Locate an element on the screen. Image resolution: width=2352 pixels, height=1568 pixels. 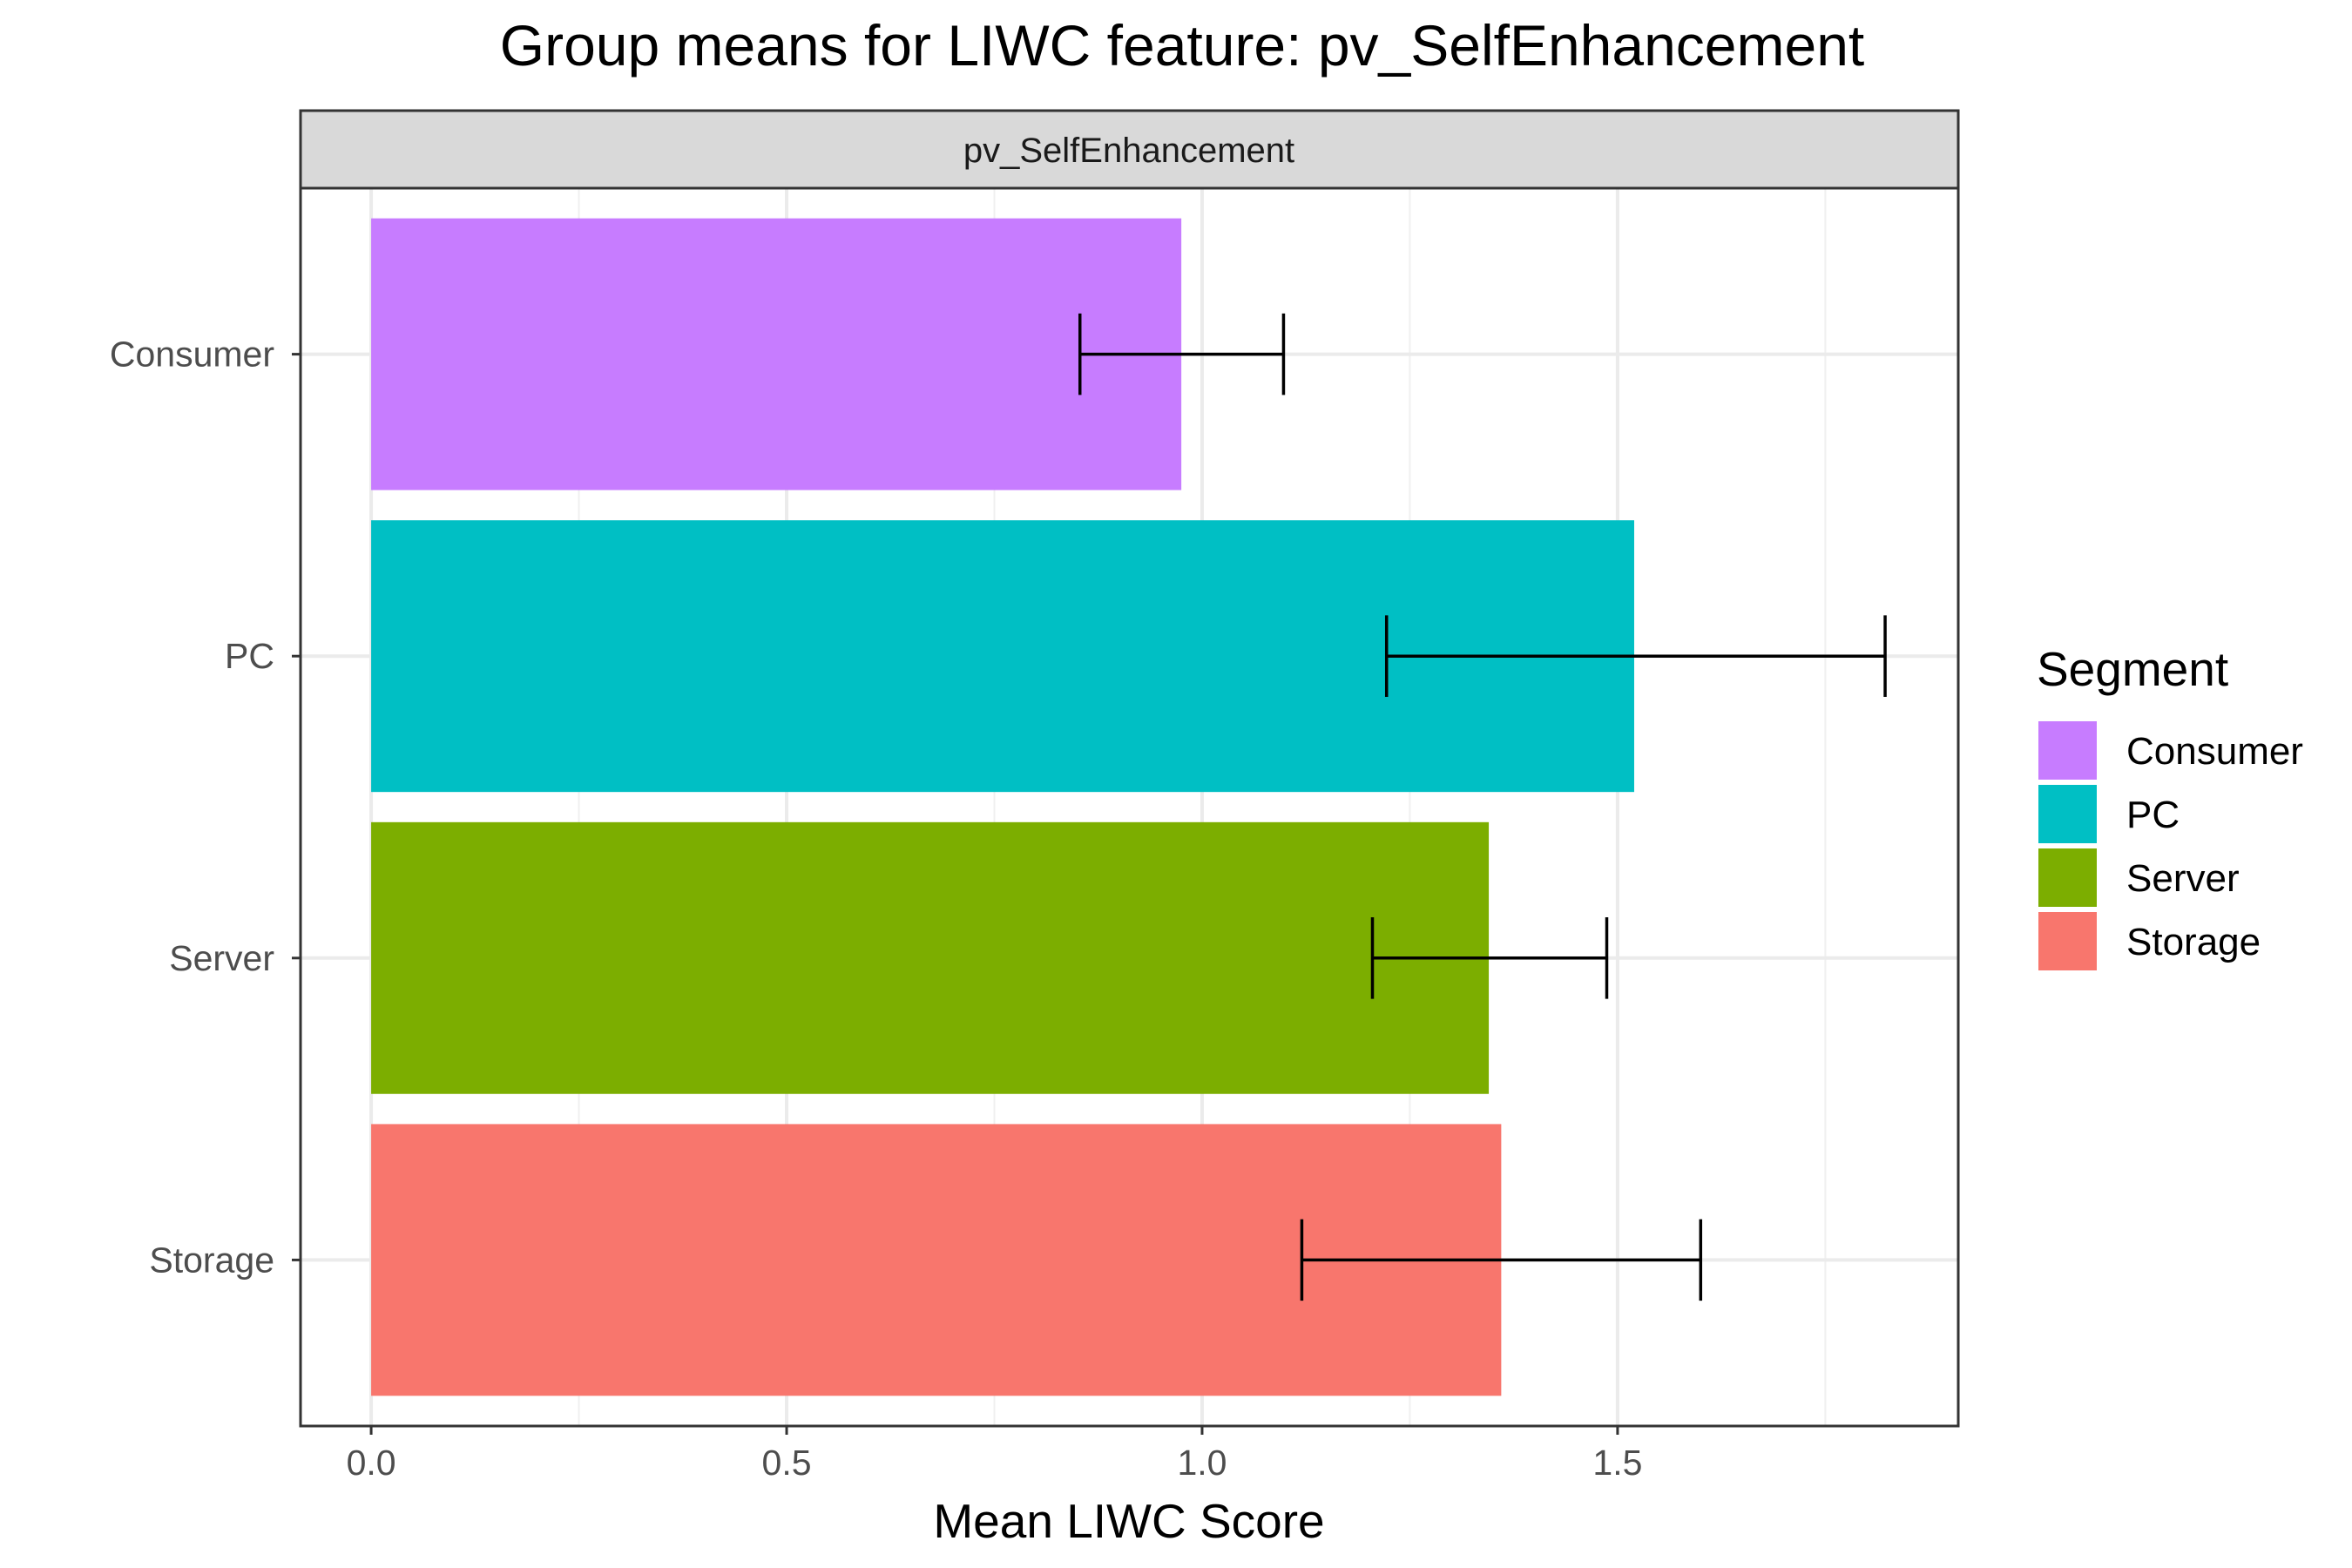
legend-item-pc: PC is located at coordinates (2109, 814).